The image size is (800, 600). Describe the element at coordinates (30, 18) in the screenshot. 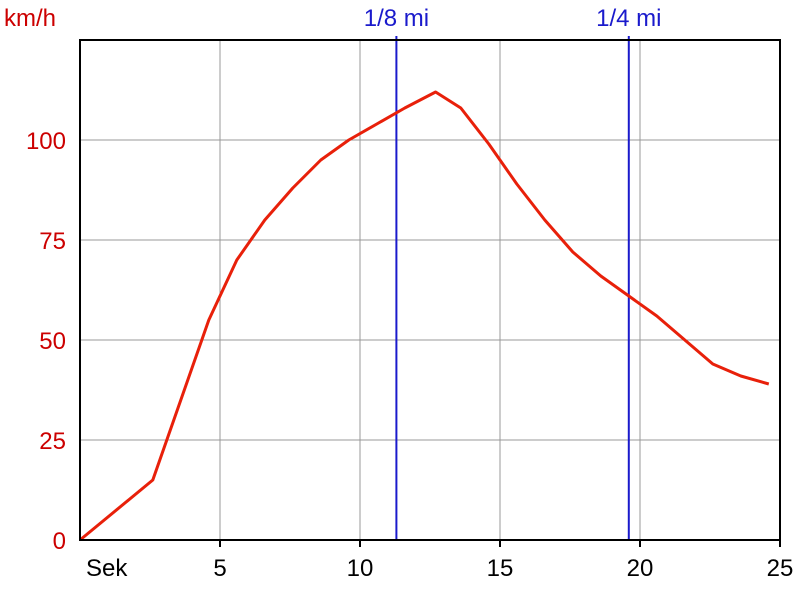

I see `y-axis-unit-label: km/h` at that location.